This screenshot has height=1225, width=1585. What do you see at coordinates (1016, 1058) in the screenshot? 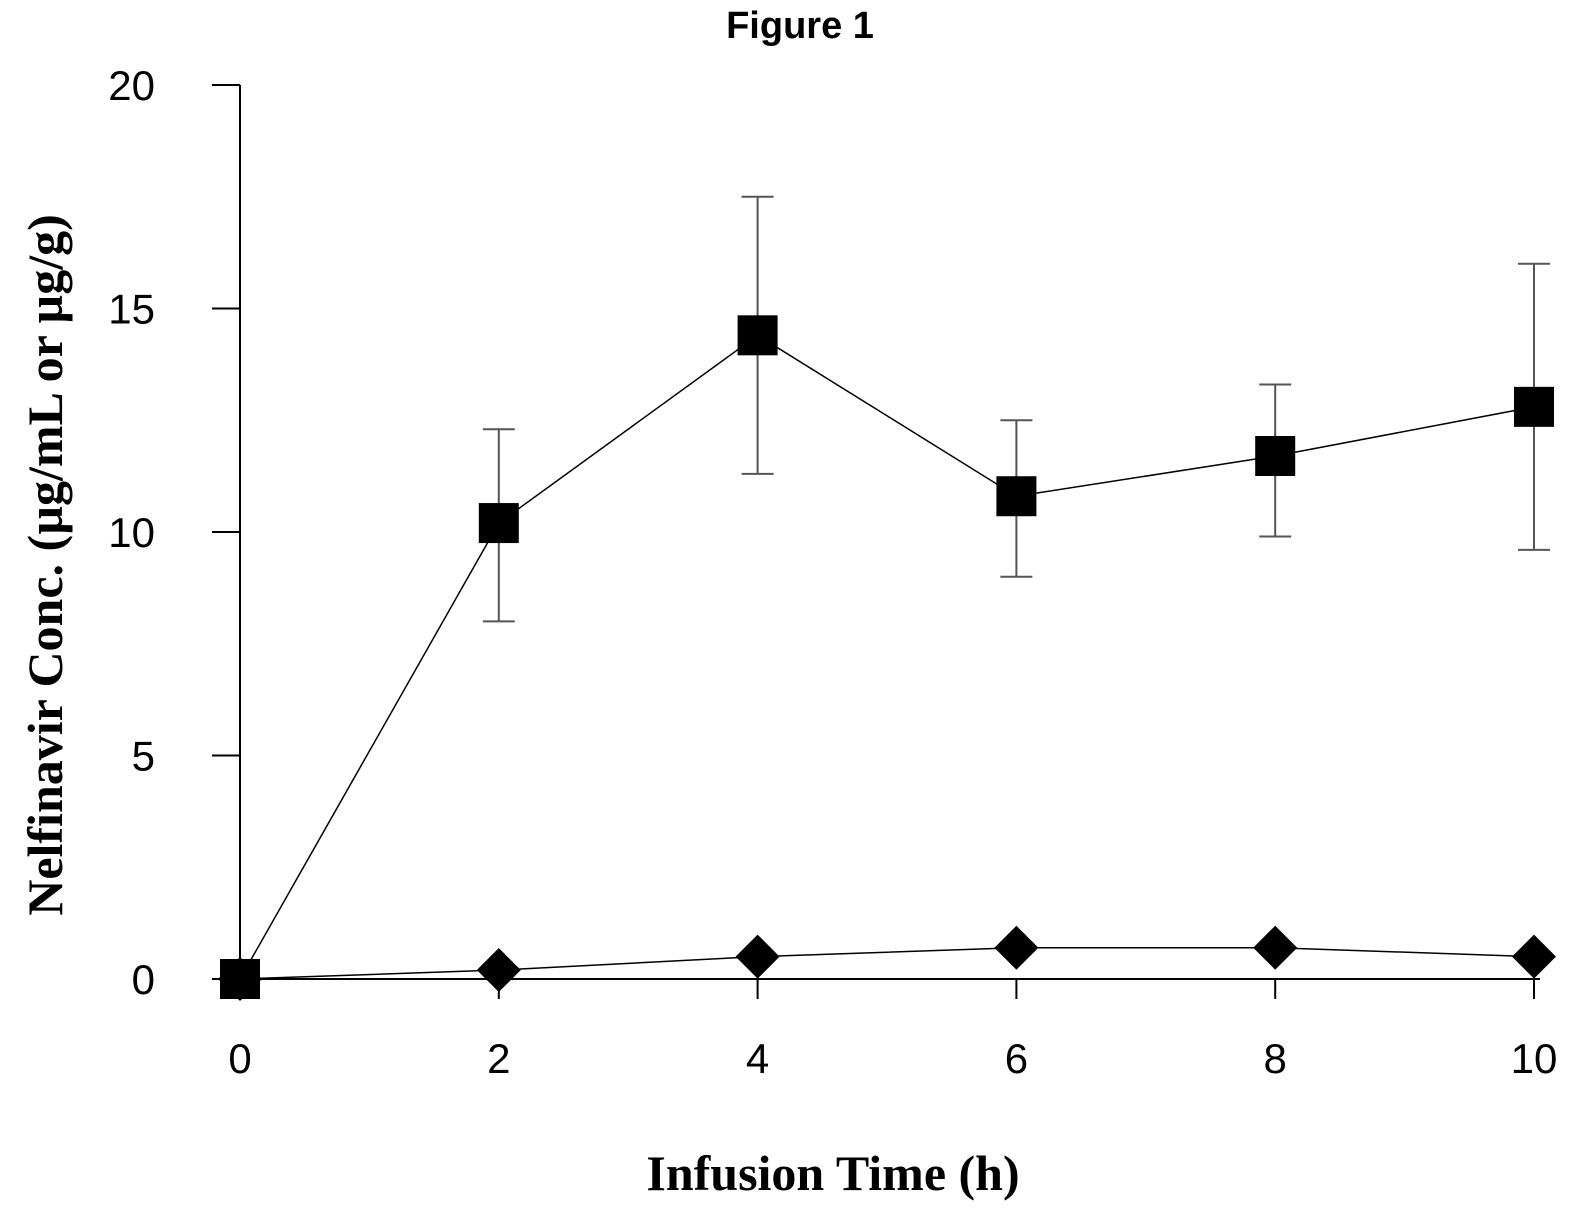
I see `x-tick-label: 6` at bounding box center [1016, 1058].